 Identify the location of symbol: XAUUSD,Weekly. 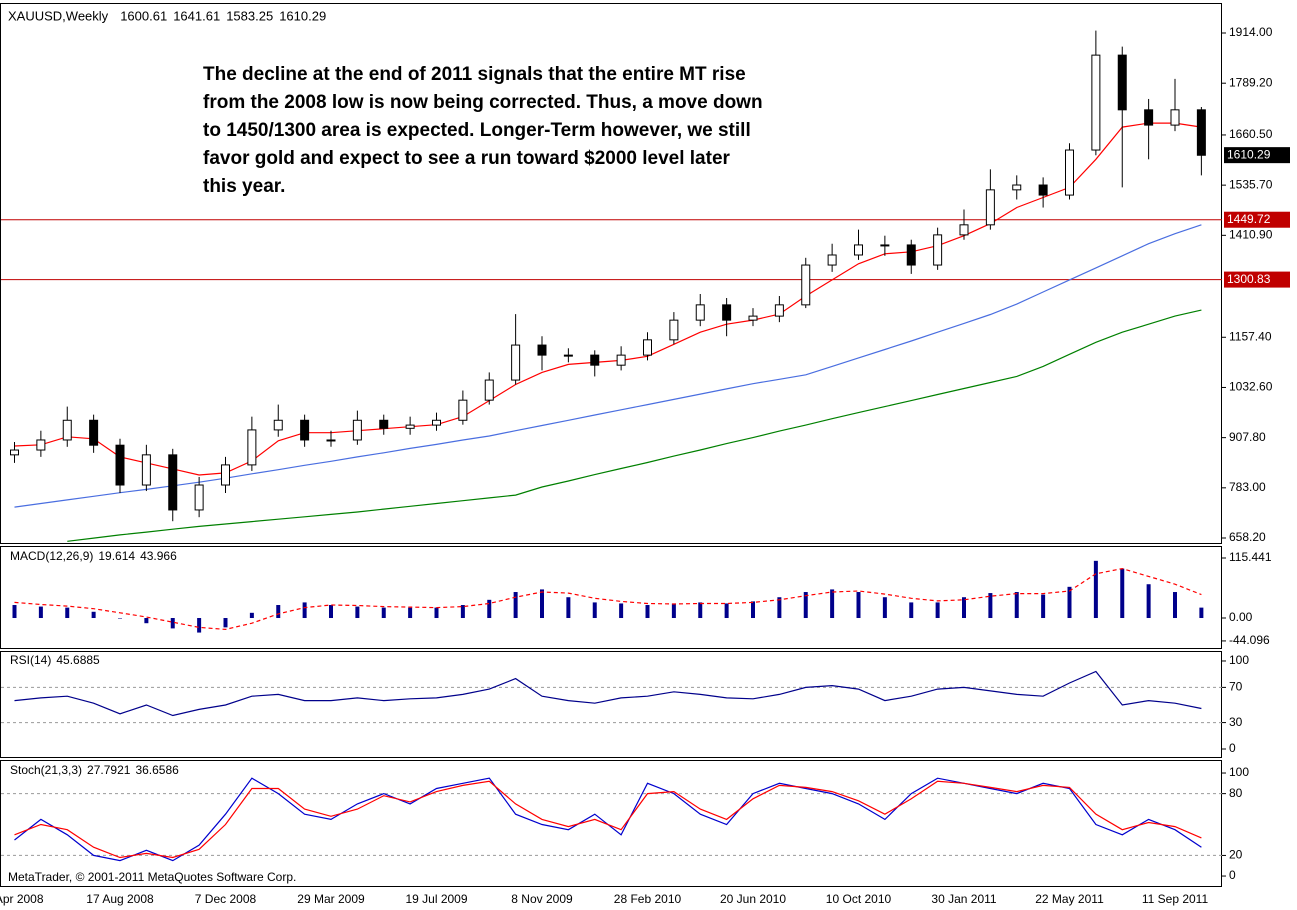
(58, 15).